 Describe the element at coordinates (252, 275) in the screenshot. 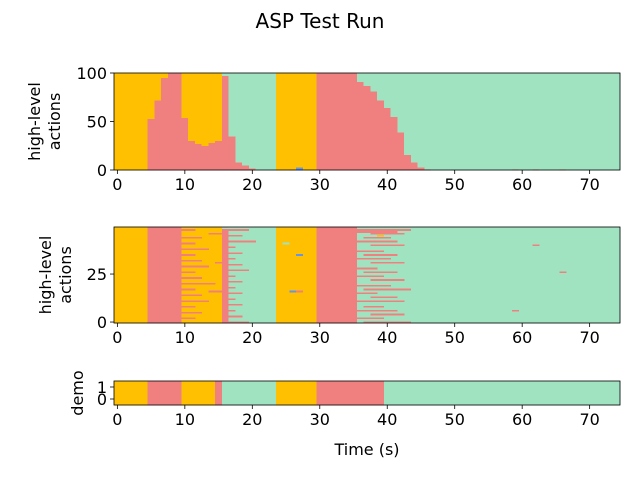

I see `heatmap-block-green` at that location.